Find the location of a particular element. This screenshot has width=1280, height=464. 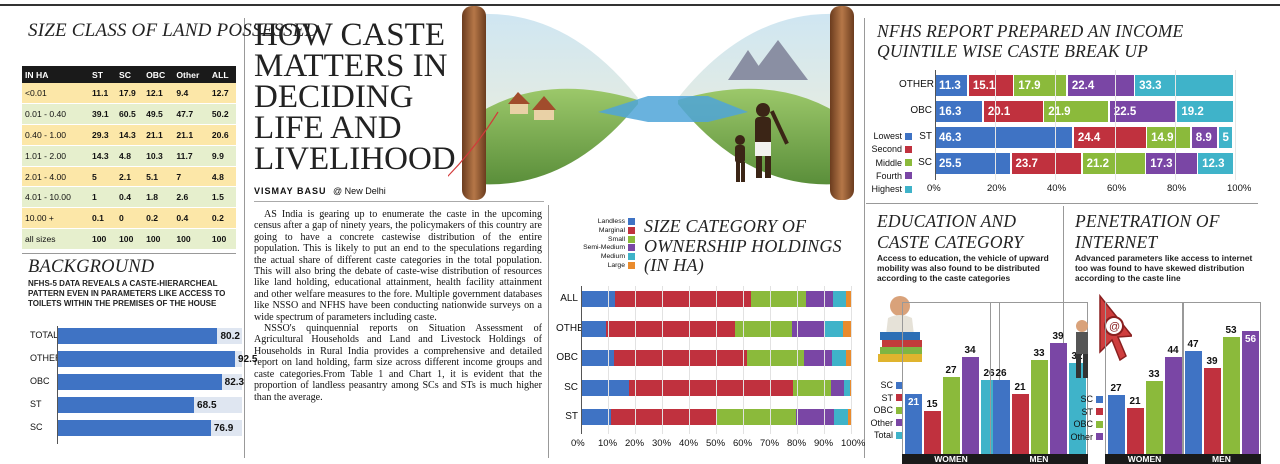

mountains is located at coordinates (768, 60).